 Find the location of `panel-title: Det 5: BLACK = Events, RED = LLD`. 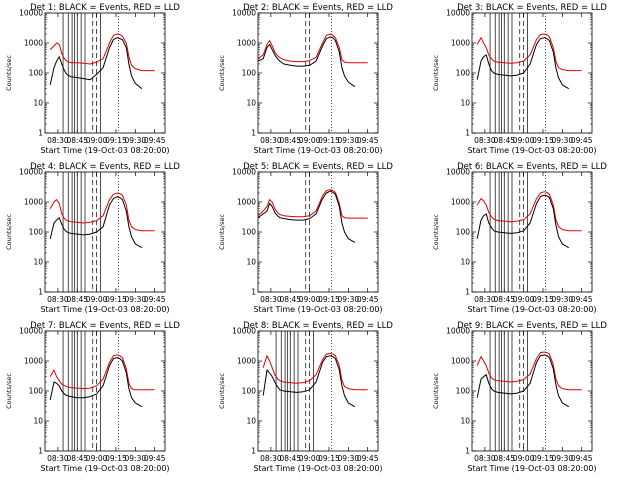

panel-title: Det 5: BLACK = Events, RED = LLD is located at coordinates (318, 167).